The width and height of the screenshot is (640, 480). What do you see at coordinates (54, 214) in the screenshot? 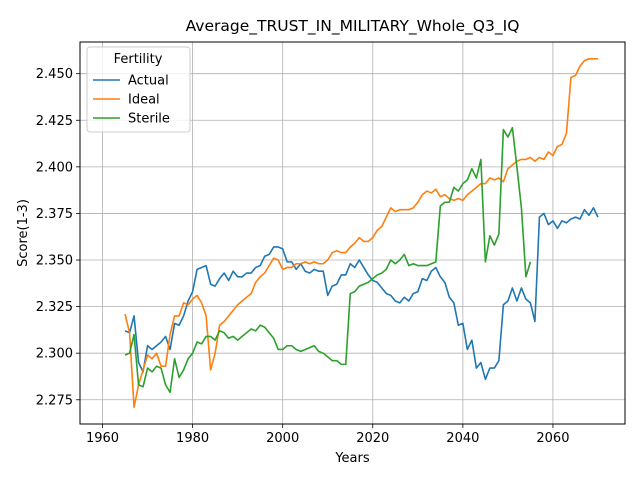
I see `y-tick-label: 2.375` at bounding box center [54, 214].